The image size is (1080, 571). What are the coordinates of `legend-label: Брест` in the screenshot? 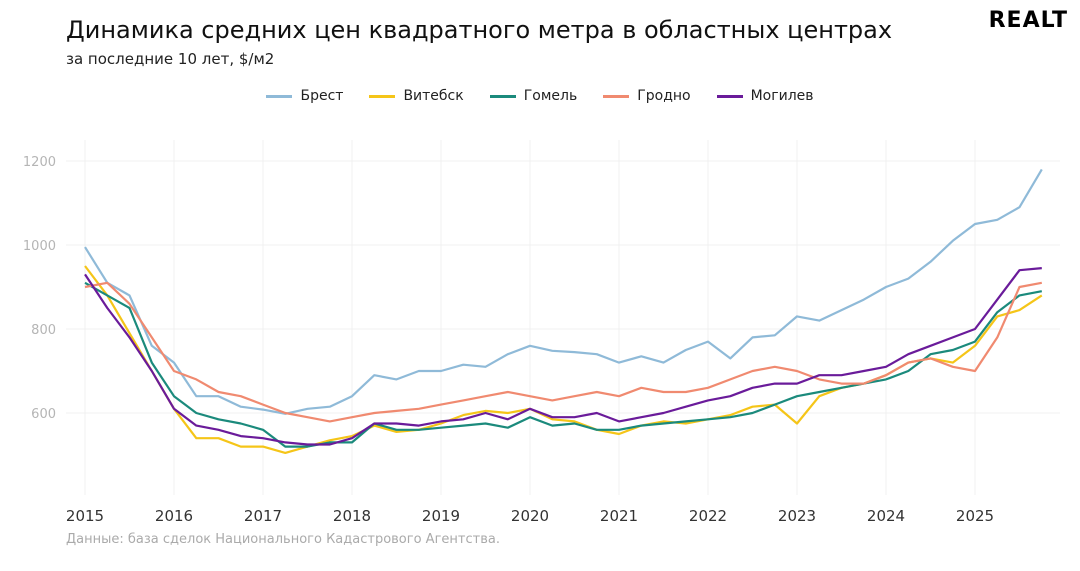 It's located at (322, 96).